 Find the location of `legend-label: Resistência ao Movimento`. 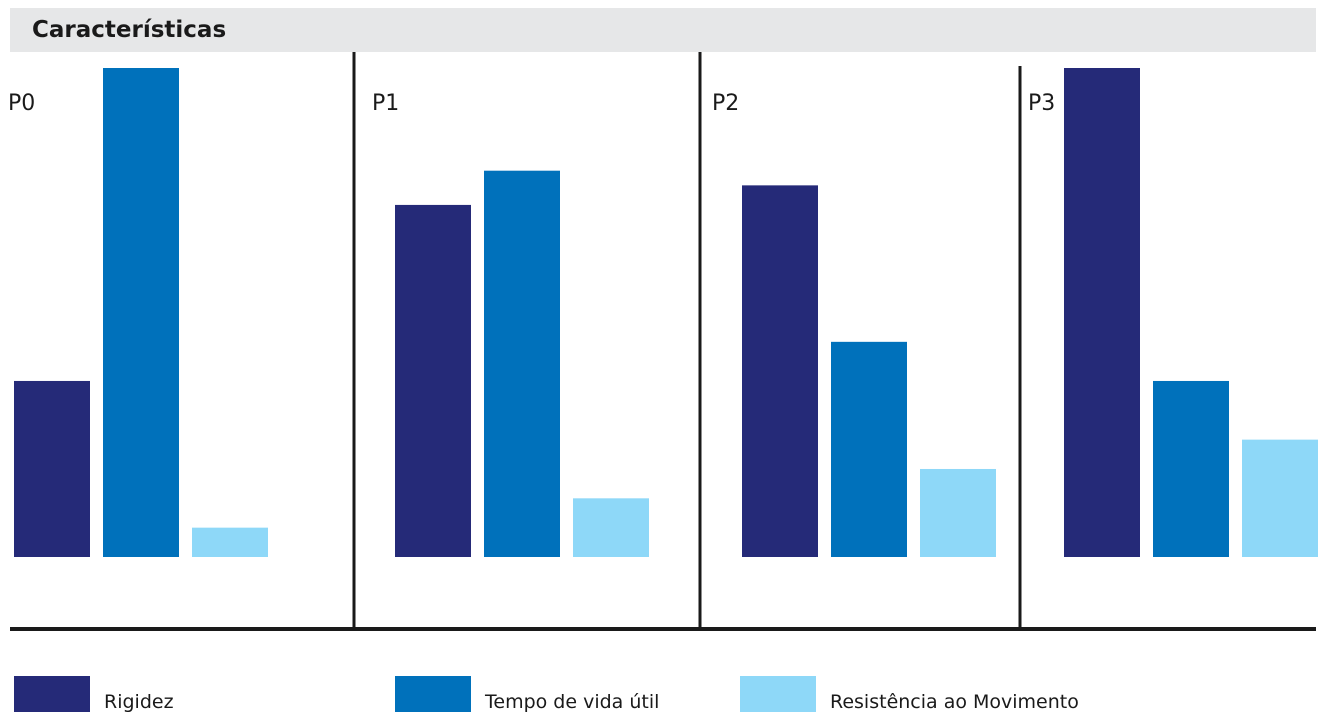

legend-label: Resistência ao Movimento is located at coordinates (954, 702).